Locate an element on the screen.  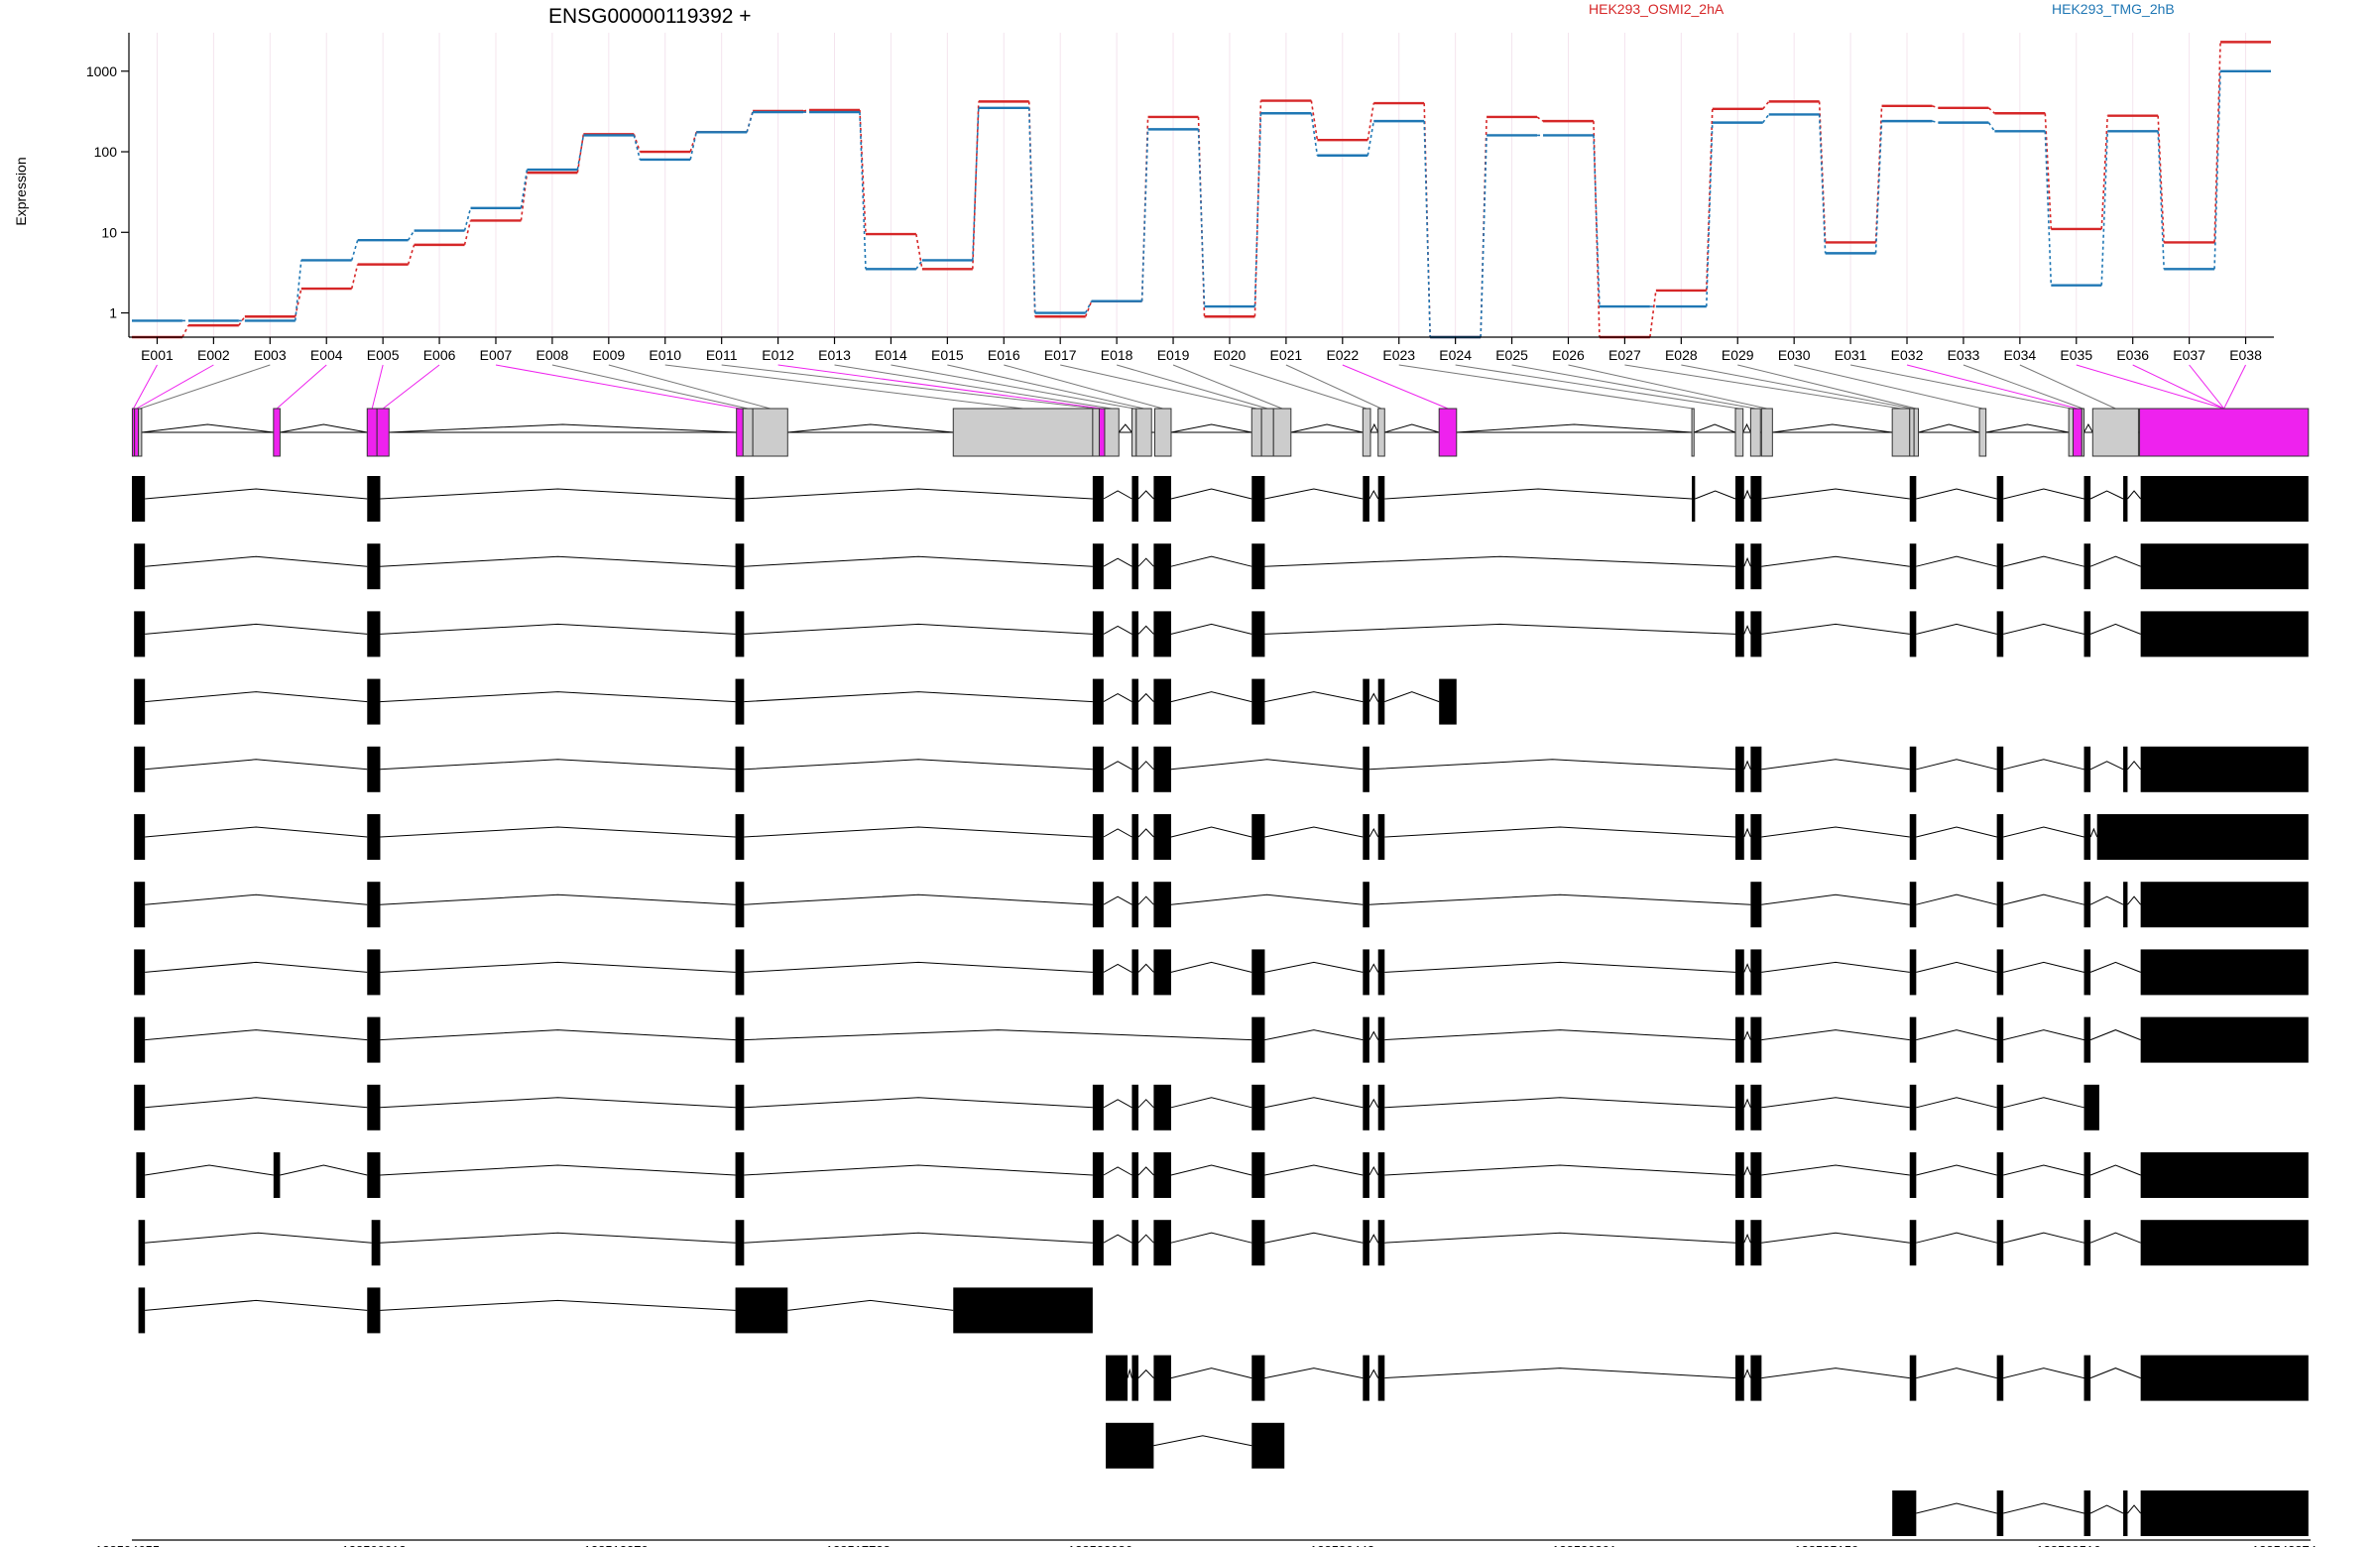
exon-label: E034 is located at coordinates (2020, 355).